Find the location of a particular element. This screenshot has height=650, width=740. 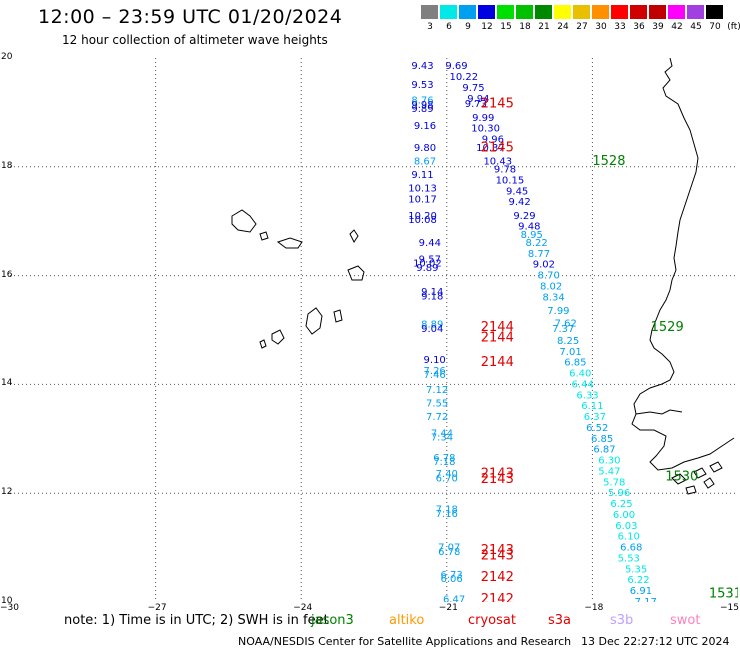

wave-height-value: 9.78 is located at coordinates (505, 170).